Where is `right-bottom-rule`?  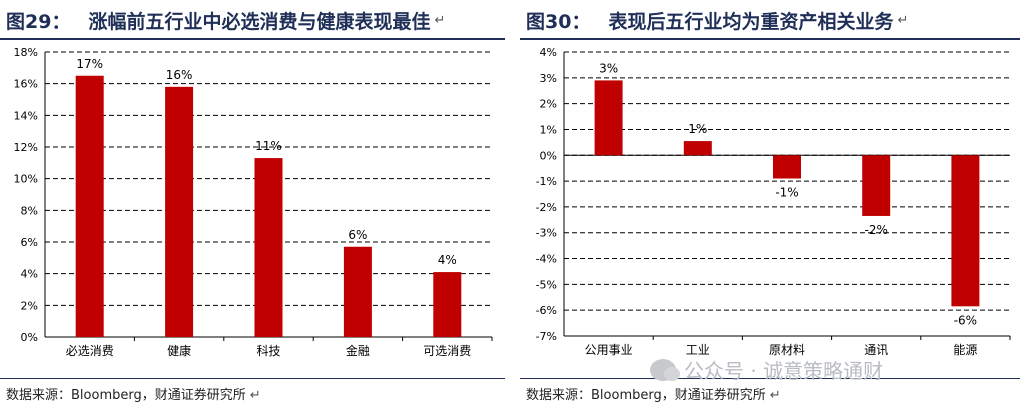 right-bottom-rule is located at coordinates (770, 378).